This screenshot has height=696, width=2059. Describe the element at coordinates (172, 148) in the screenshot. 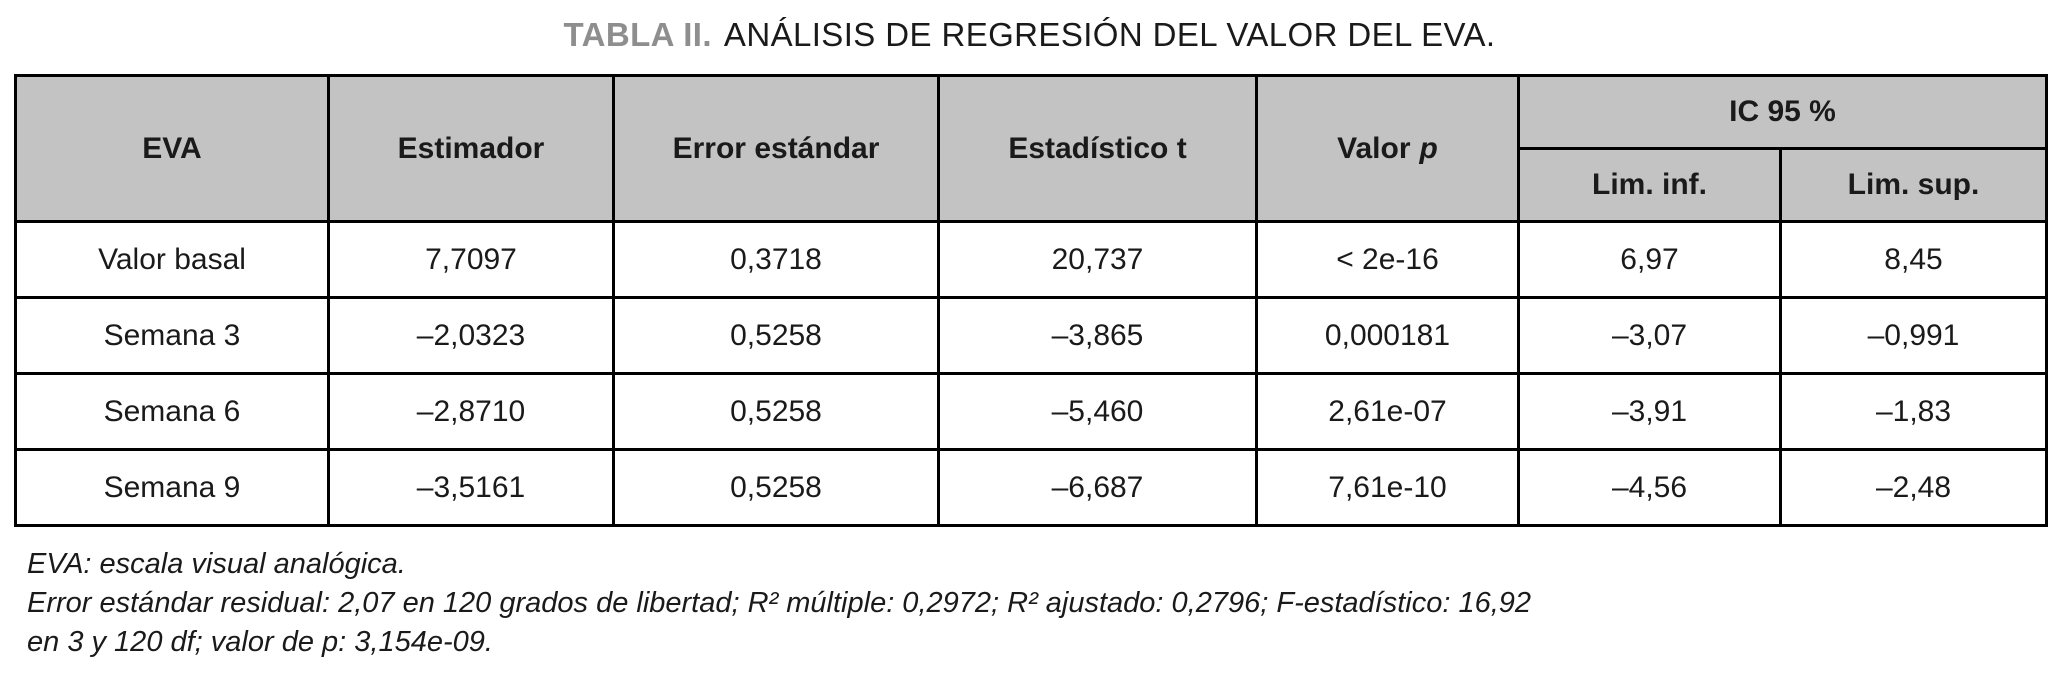

I see `col-header-eva: EVA` at that location.